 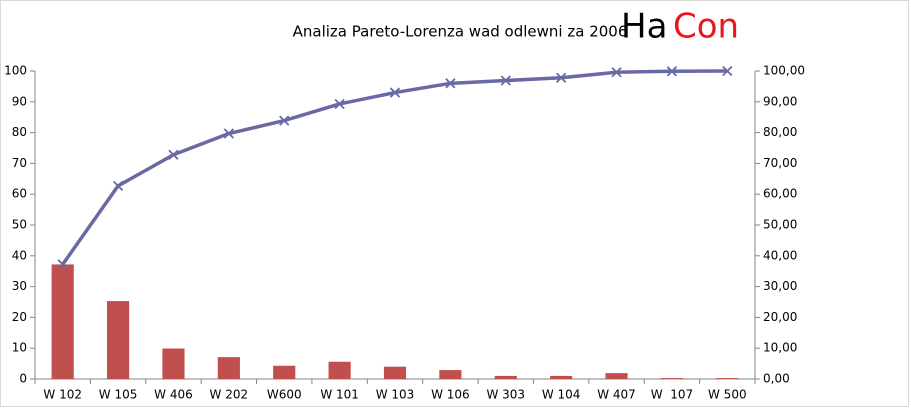 What do you see at coordinates (450, 395) in the screenshot?
I see `x-tick-label: W 106` at bounding box center [450, 395].